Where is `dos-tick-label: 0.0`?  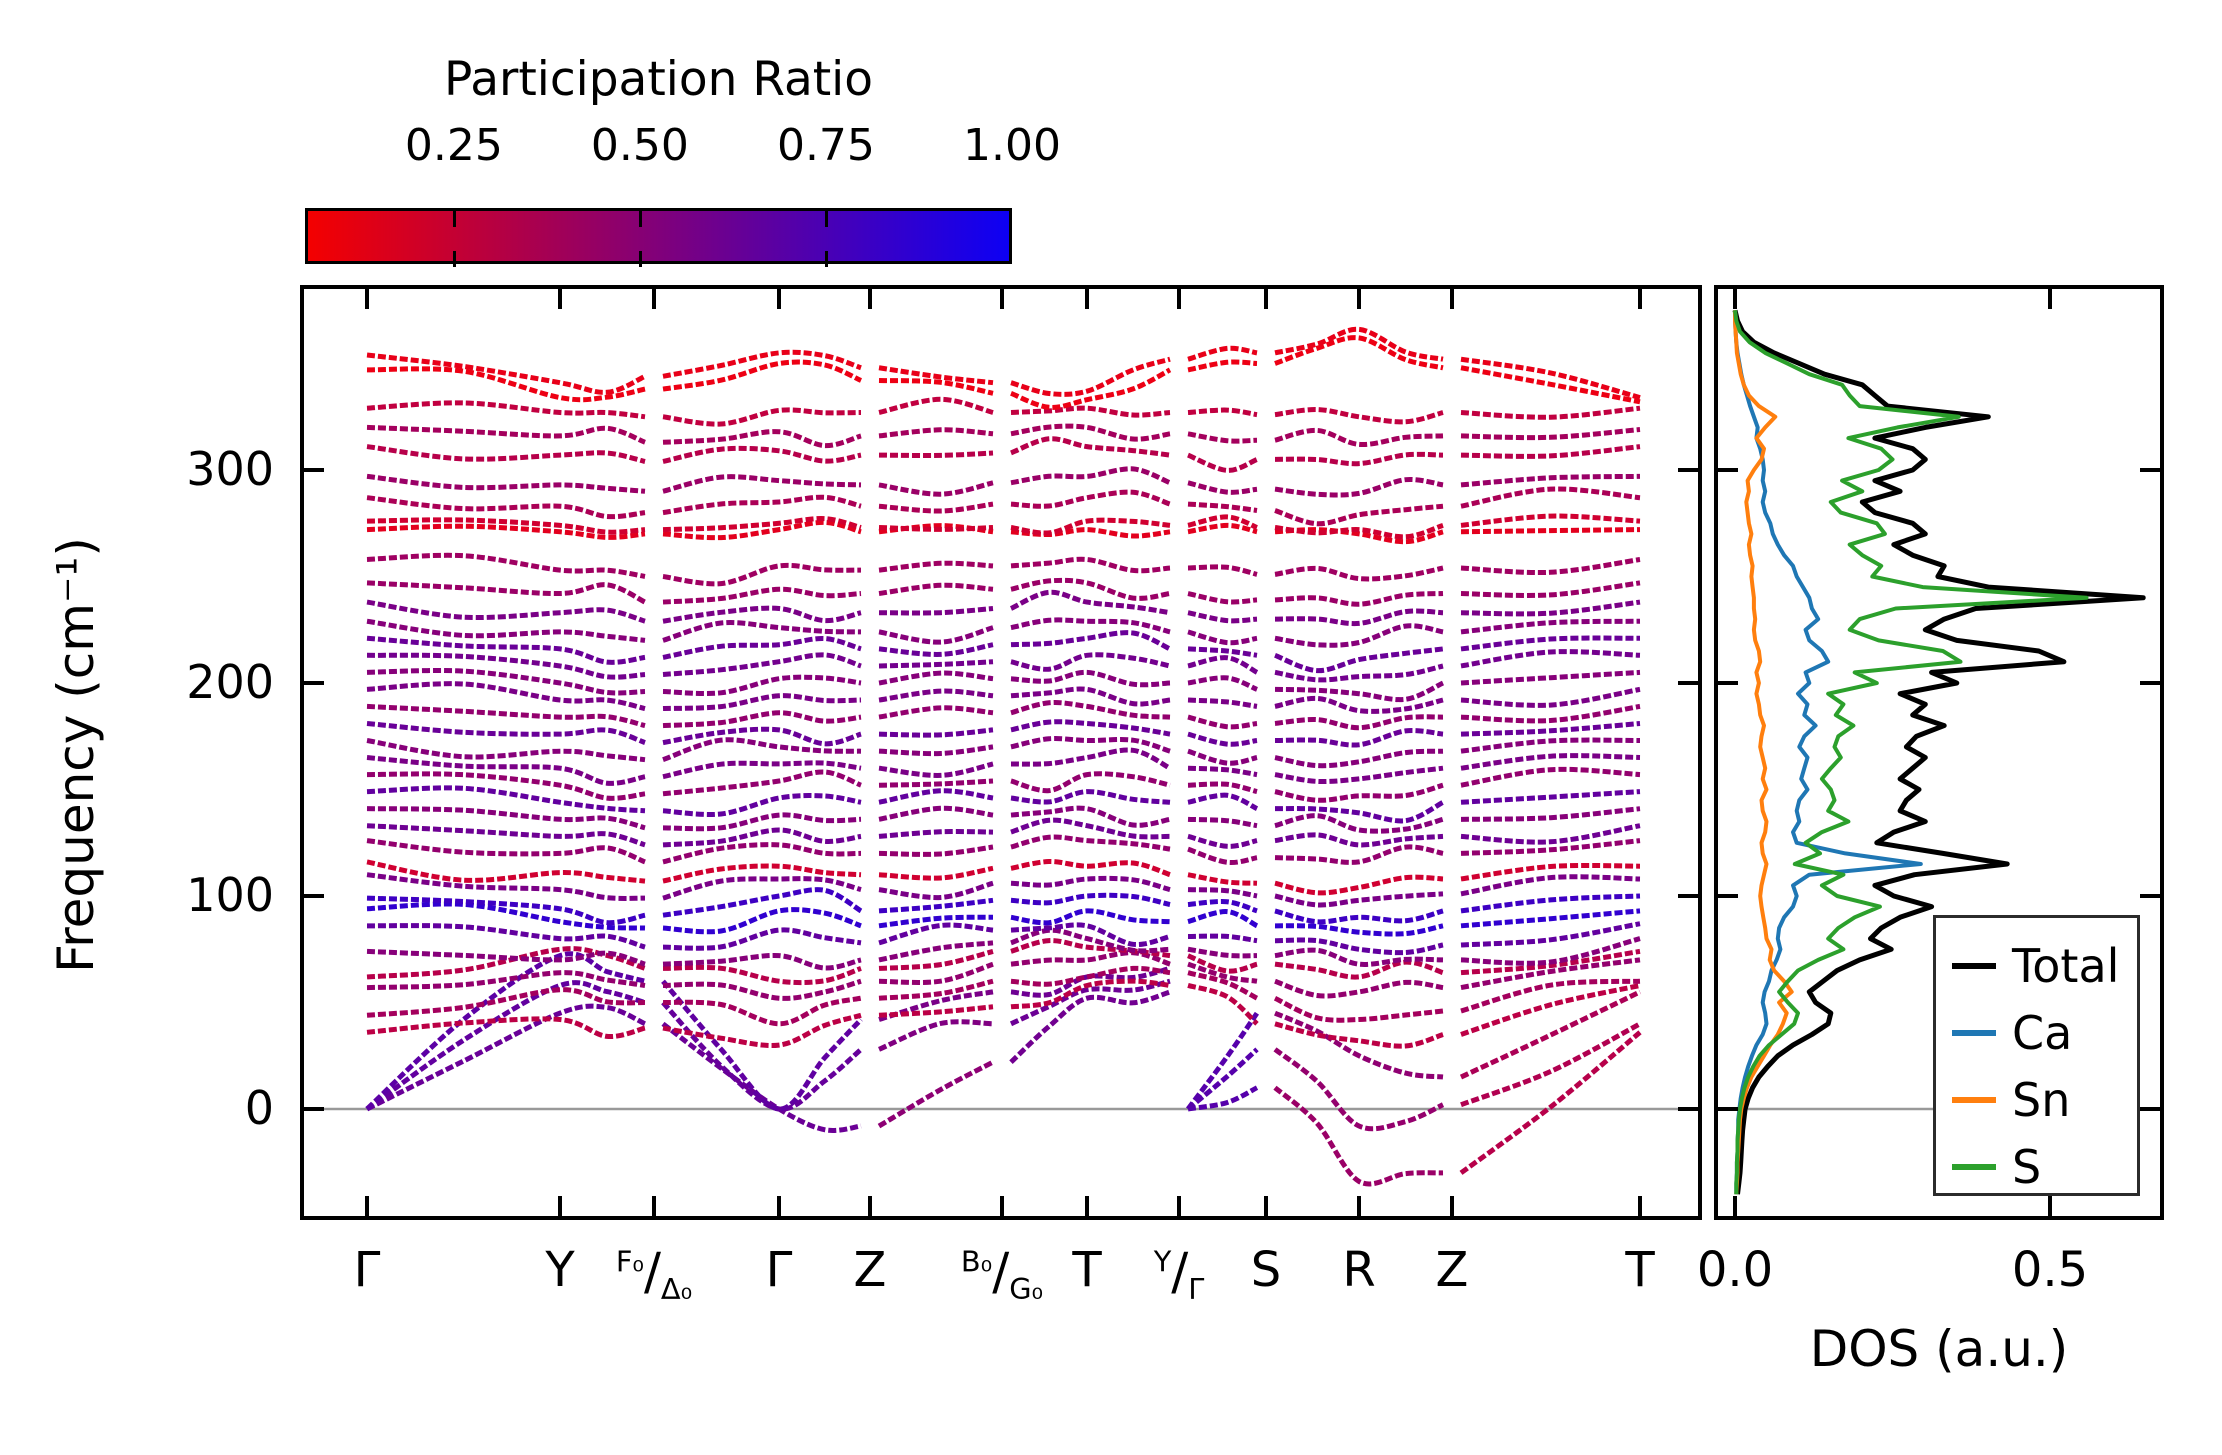 dos-tick-label: 0.0 is located at coordinates (1735, 1270).